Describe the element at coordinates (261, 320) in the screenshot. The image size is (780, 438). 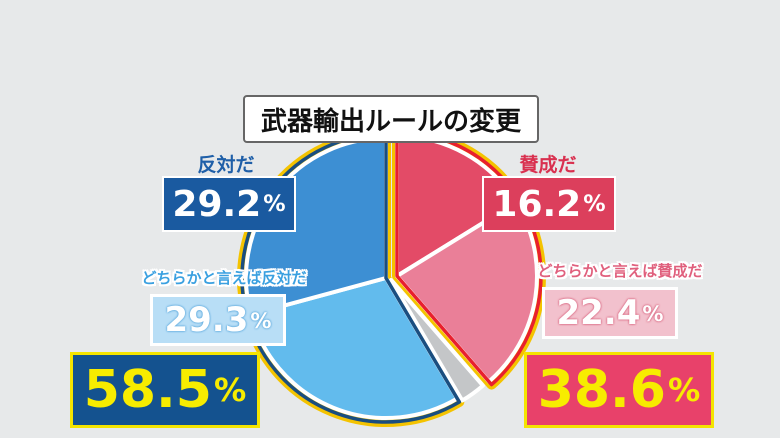
I see `unit-lean-oppose: %` at that location.